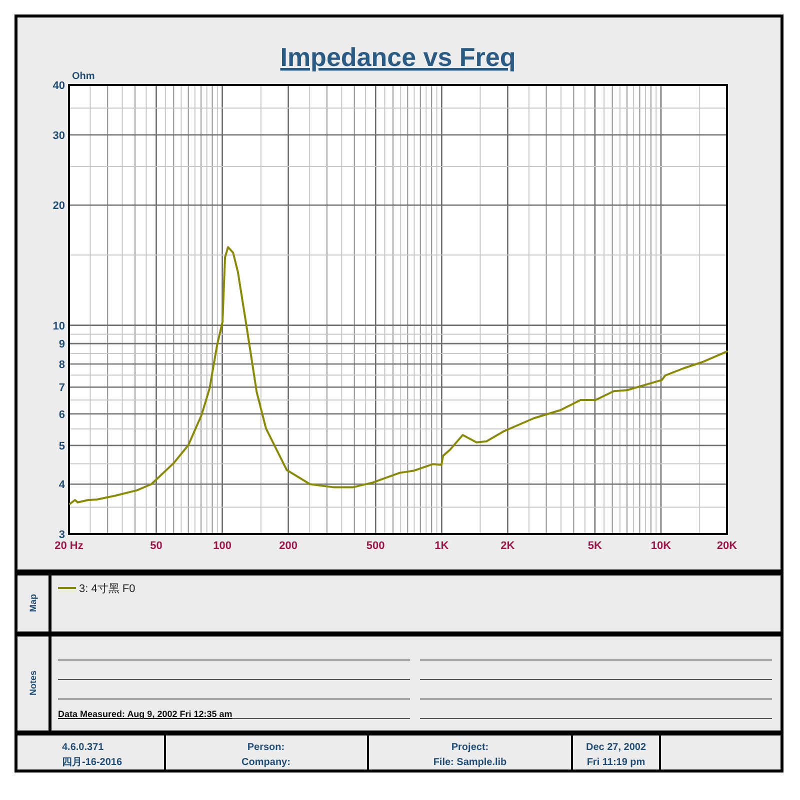 This screenshot has width=800, height=800. What do you see at coordinates (470, 747) in the screenshot?
I see `annotation: Project:` at bounding box center [470, 747].